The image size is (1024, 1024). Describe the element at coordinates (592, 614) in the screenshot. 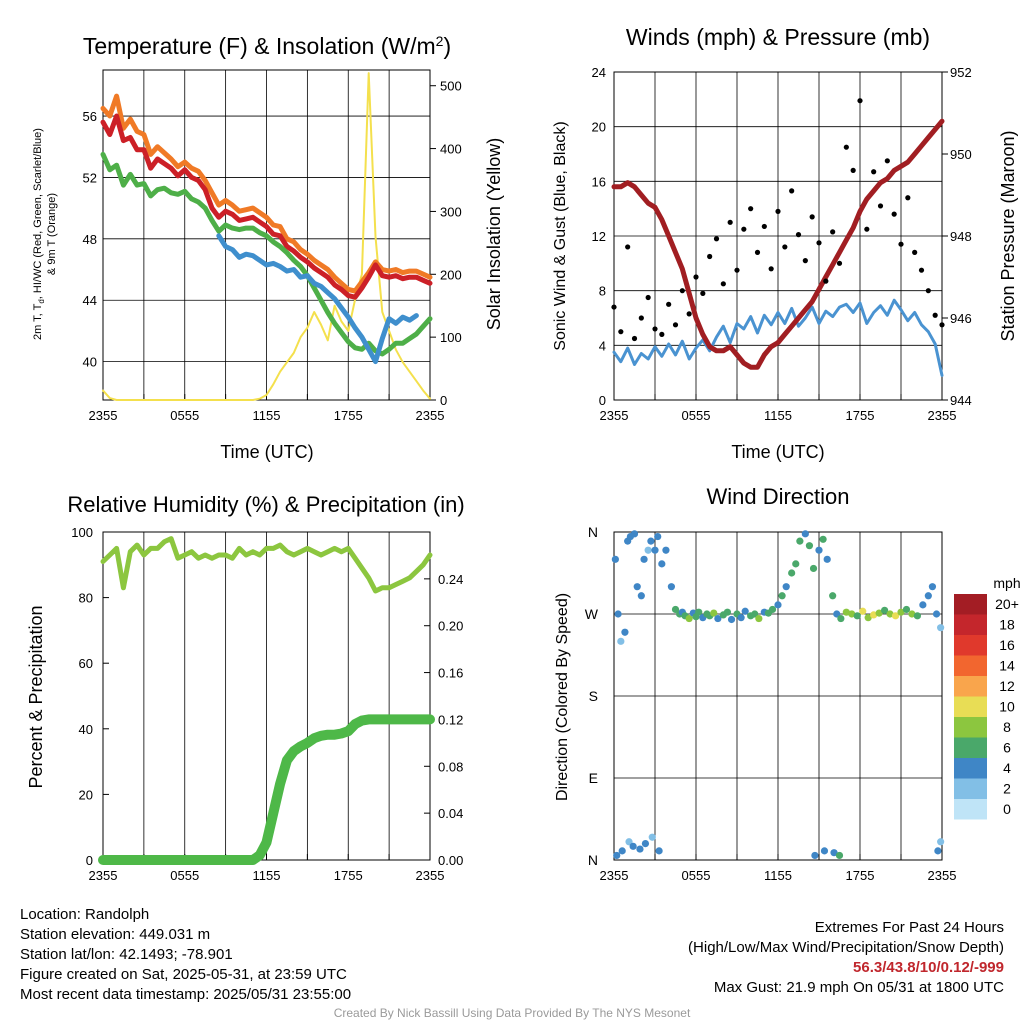

I see `y-tick-label: W` at that location.